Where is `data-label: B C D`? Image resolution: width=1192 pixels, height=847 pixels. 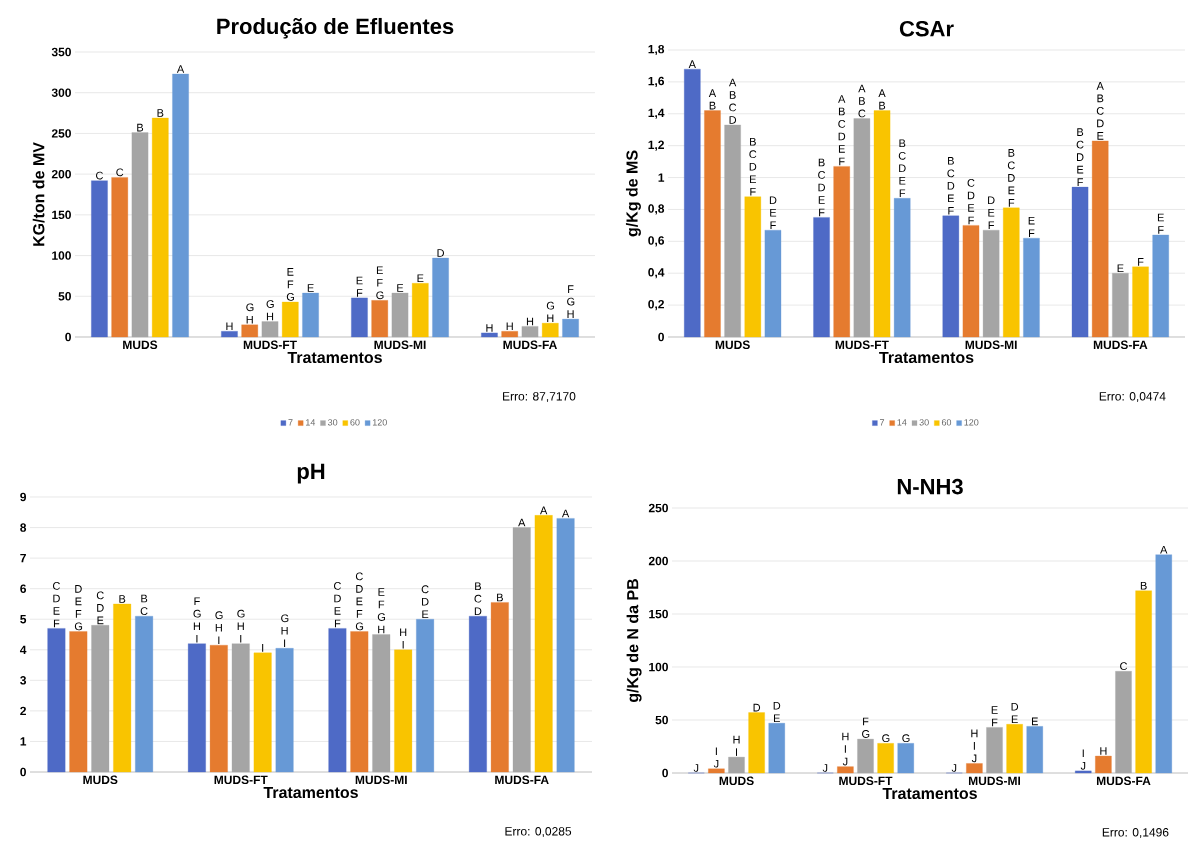 data-label: B C D is located at coordinates (478, 598).